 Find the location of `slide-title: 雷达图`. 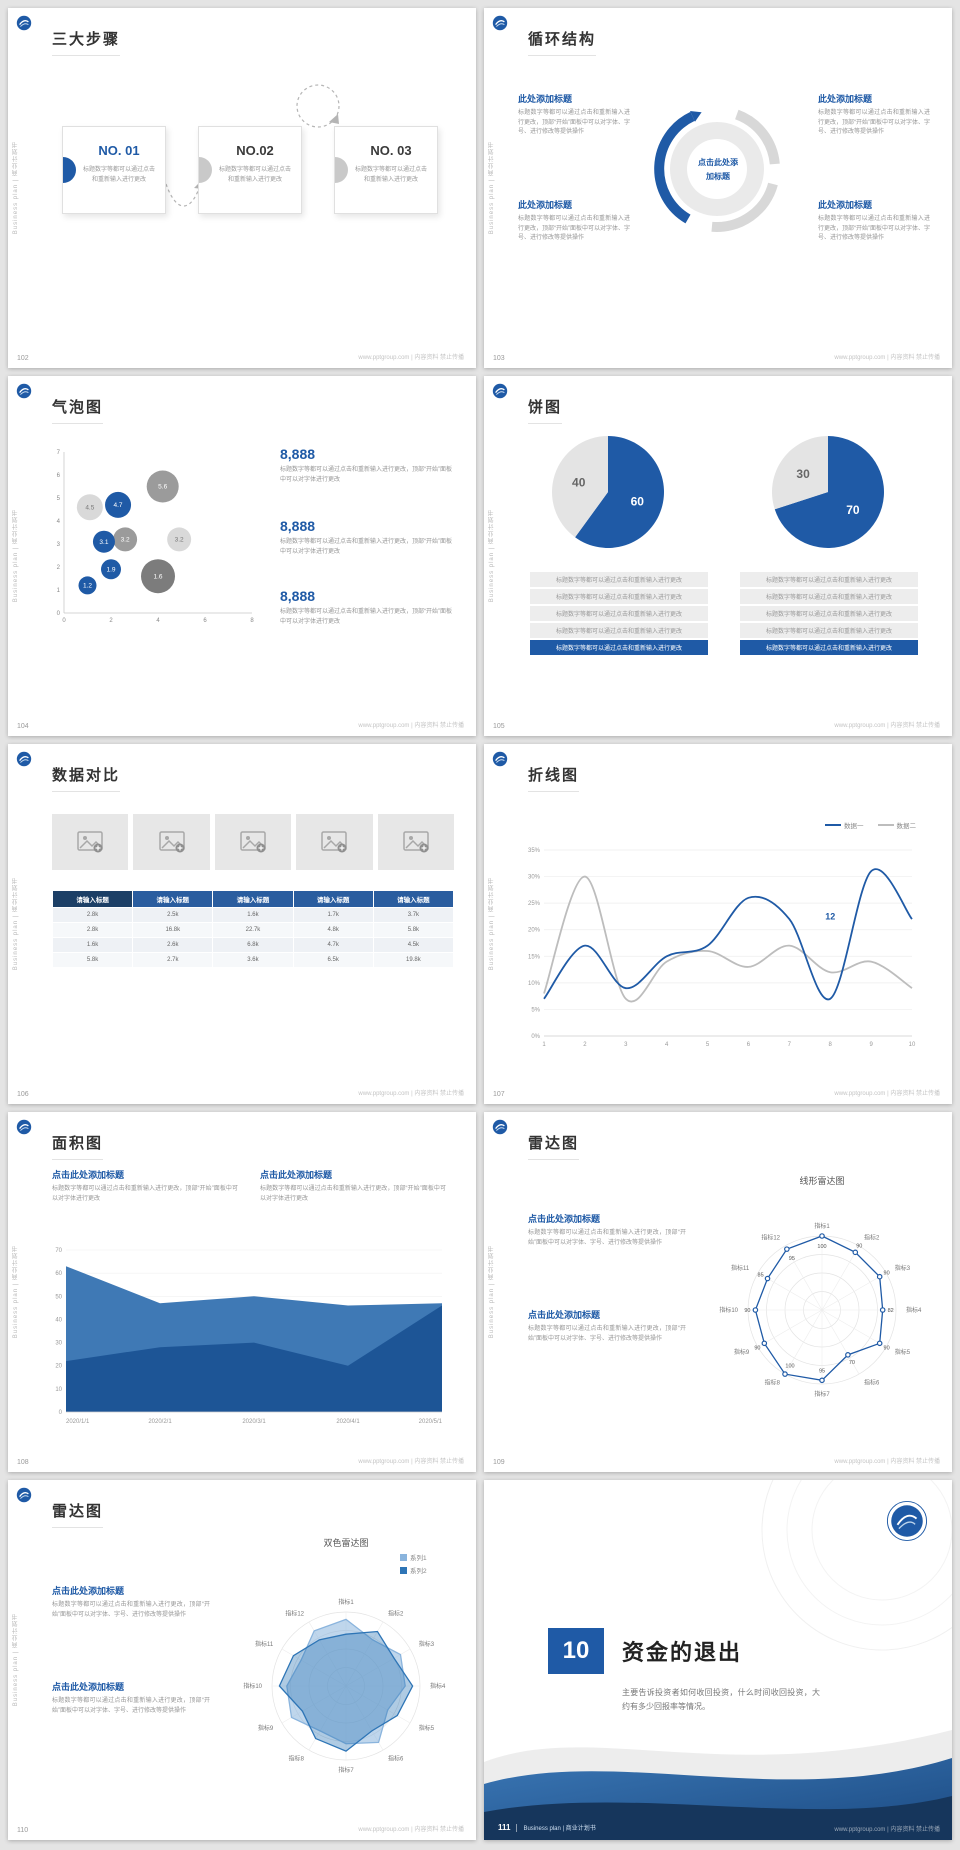

slide-title: 雷达图 is located at coordinates (78, 1514).